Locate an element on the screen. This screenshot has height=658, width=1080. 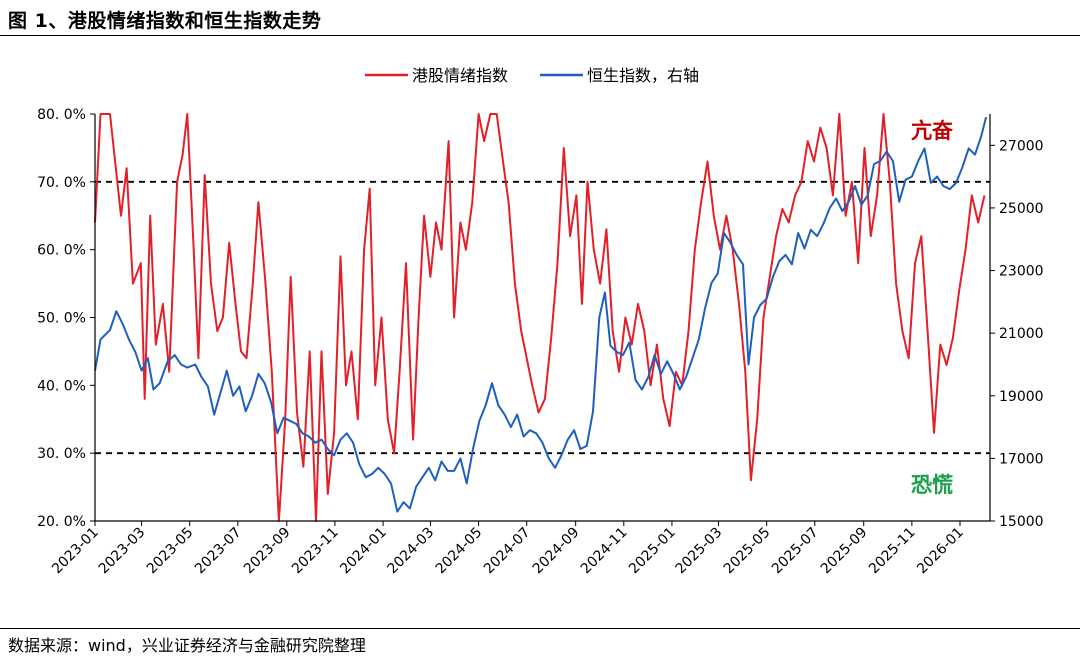
source-rule is located at coordinates (540, 628).